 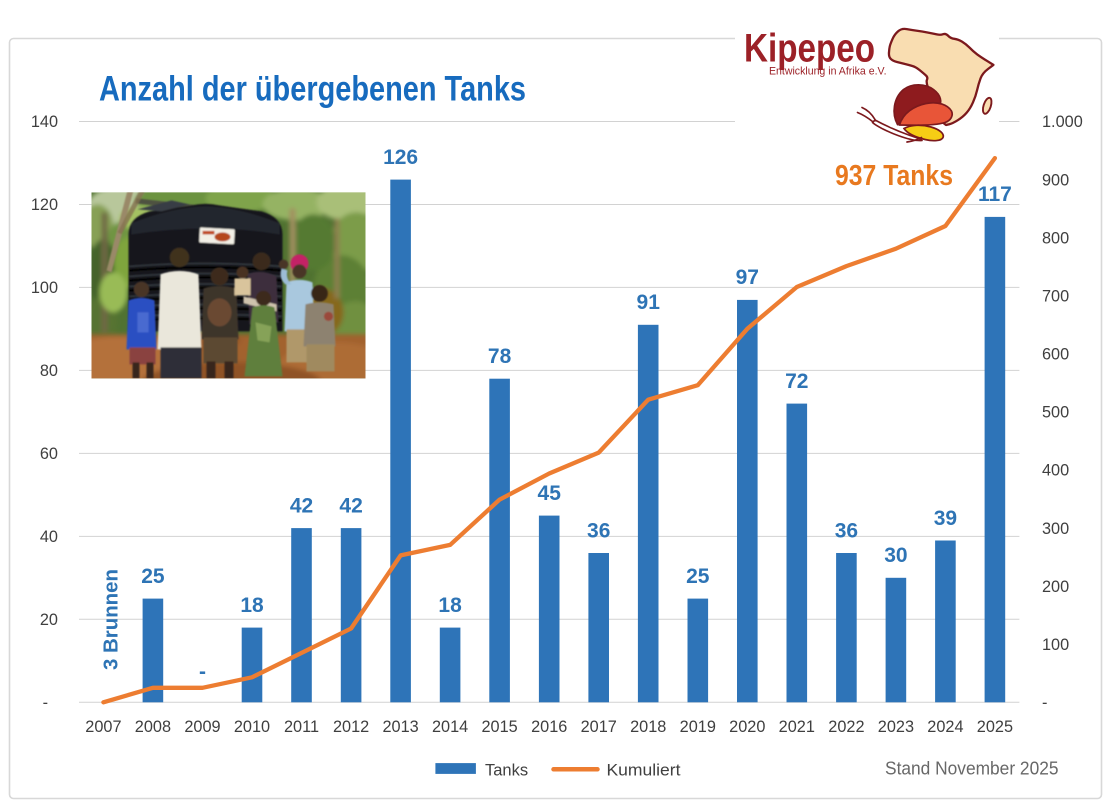 What do you see at coordinates (550, 493) in the screenshot?
I see `svg-text: 45` at bounding box center [550, 493].